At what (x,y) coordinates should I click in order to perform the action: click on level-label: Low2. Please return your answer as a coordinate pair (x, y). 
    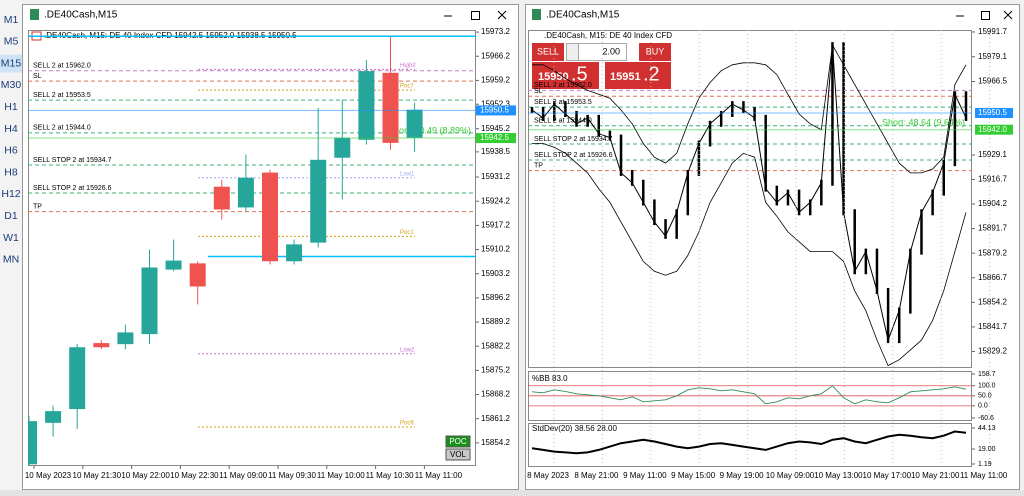
    Looking at the image, I should click on (407, 350).